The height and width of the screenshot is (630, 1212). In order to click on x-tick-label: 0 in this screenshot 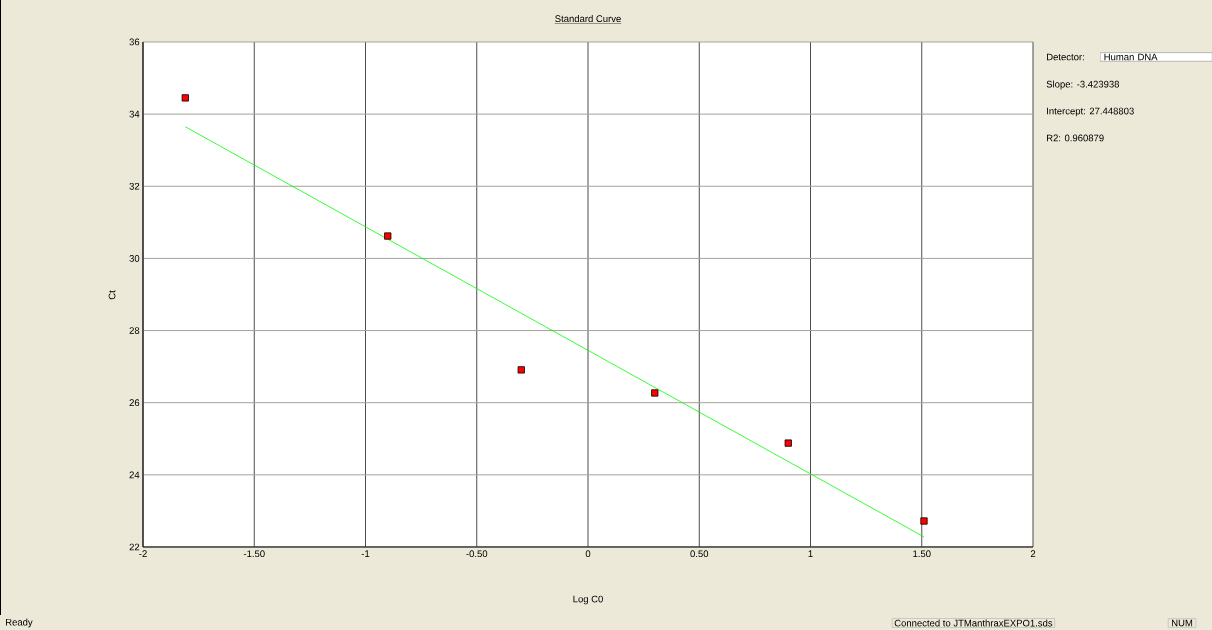, I will do `click(588, 554)`.